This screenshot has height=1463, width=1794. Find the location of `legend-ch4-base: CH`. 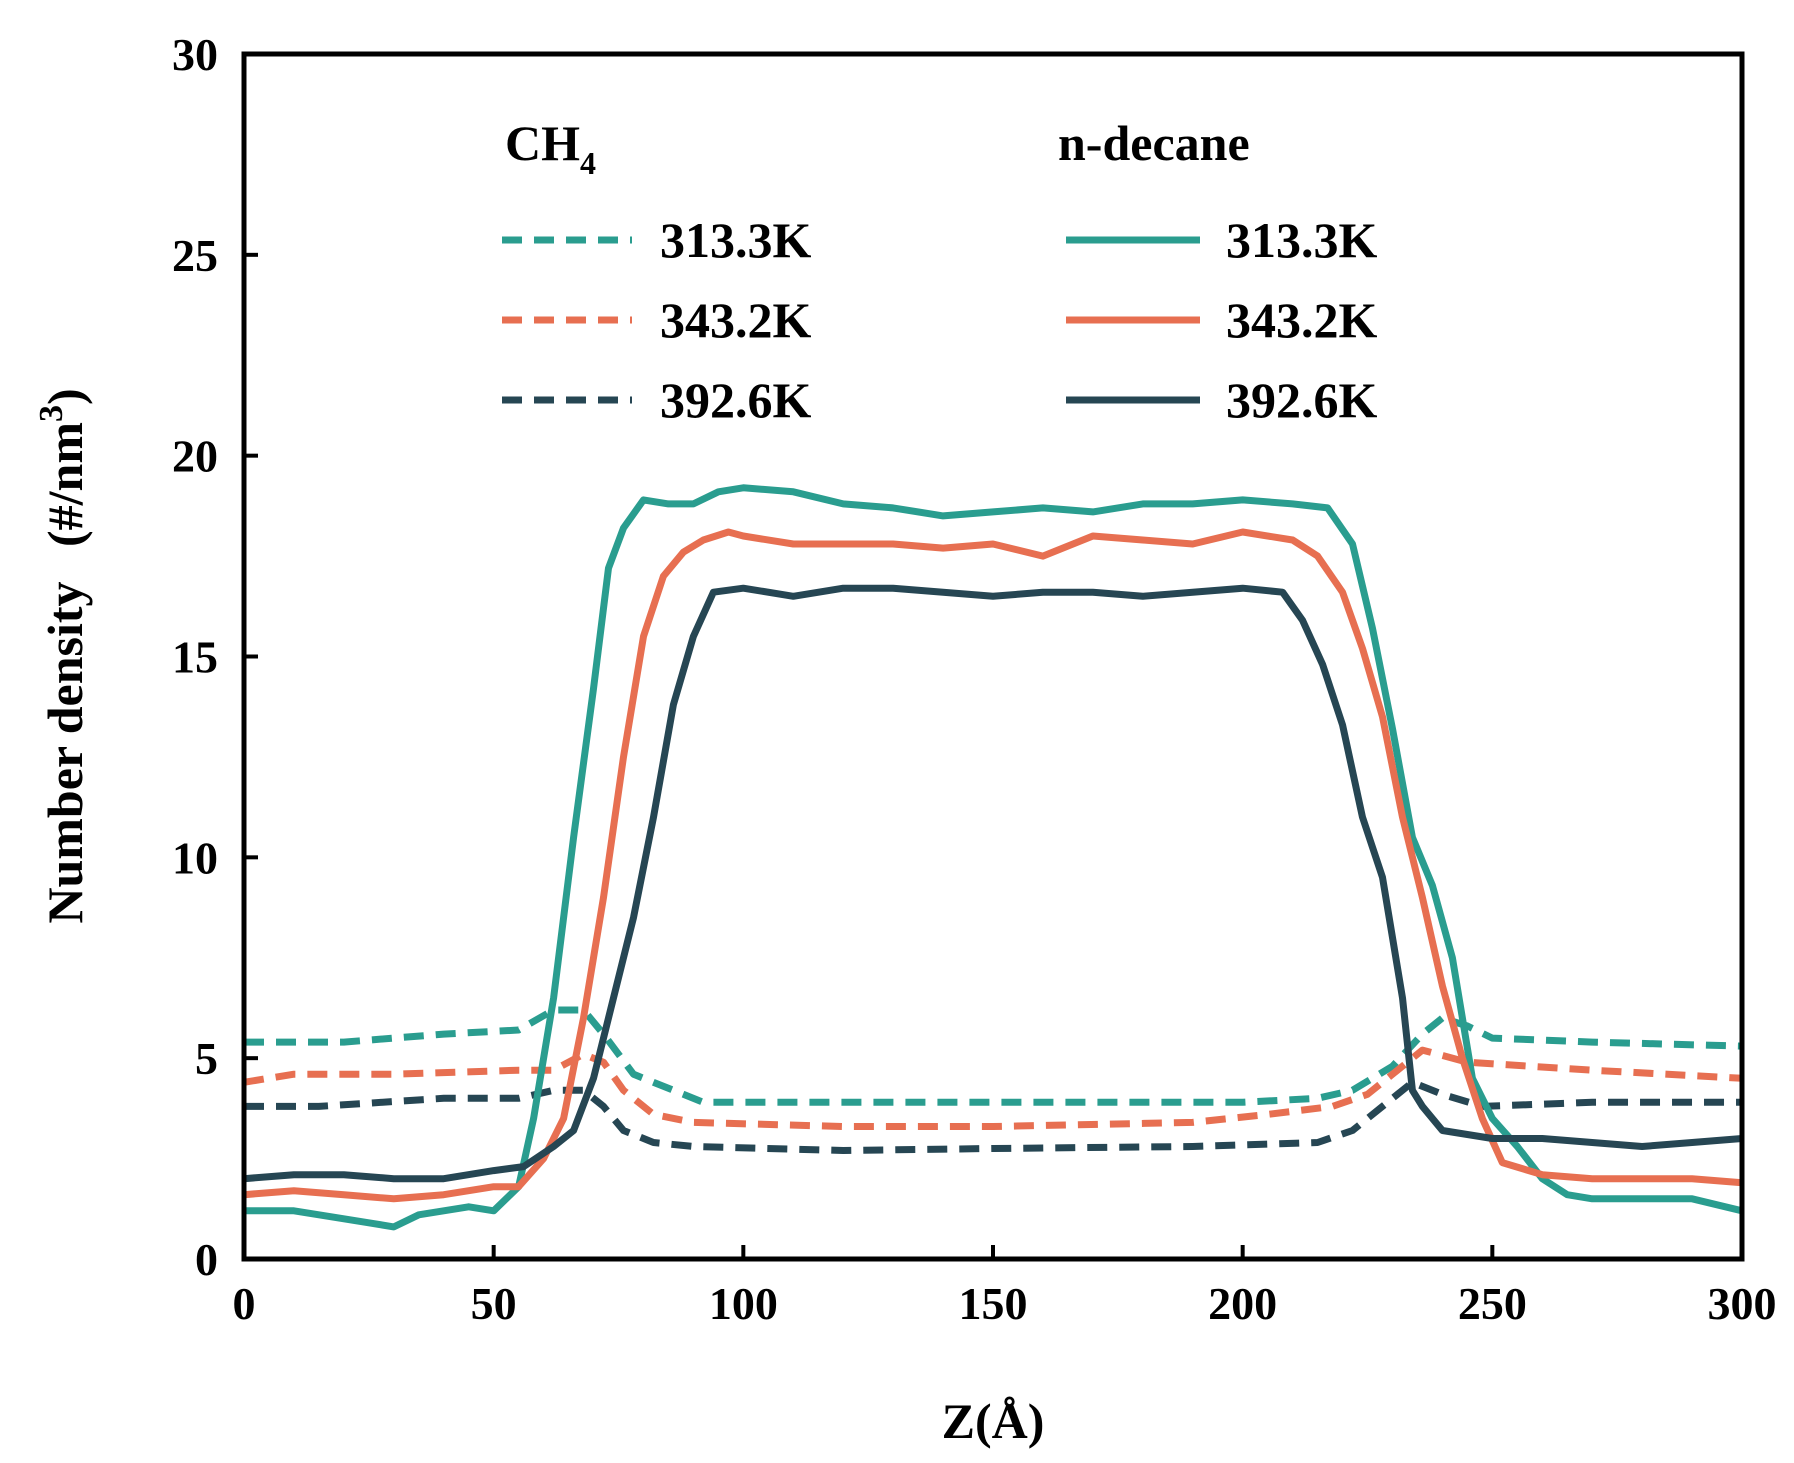

legend-ch4-base: CH is located at coordinates (542, 143).